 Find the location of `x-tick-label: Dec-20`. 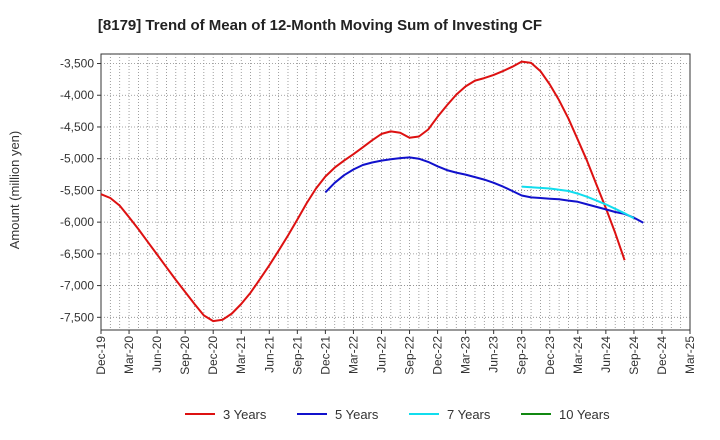

x-tick-label: Dec-20 is located at coordinates (213, 355).